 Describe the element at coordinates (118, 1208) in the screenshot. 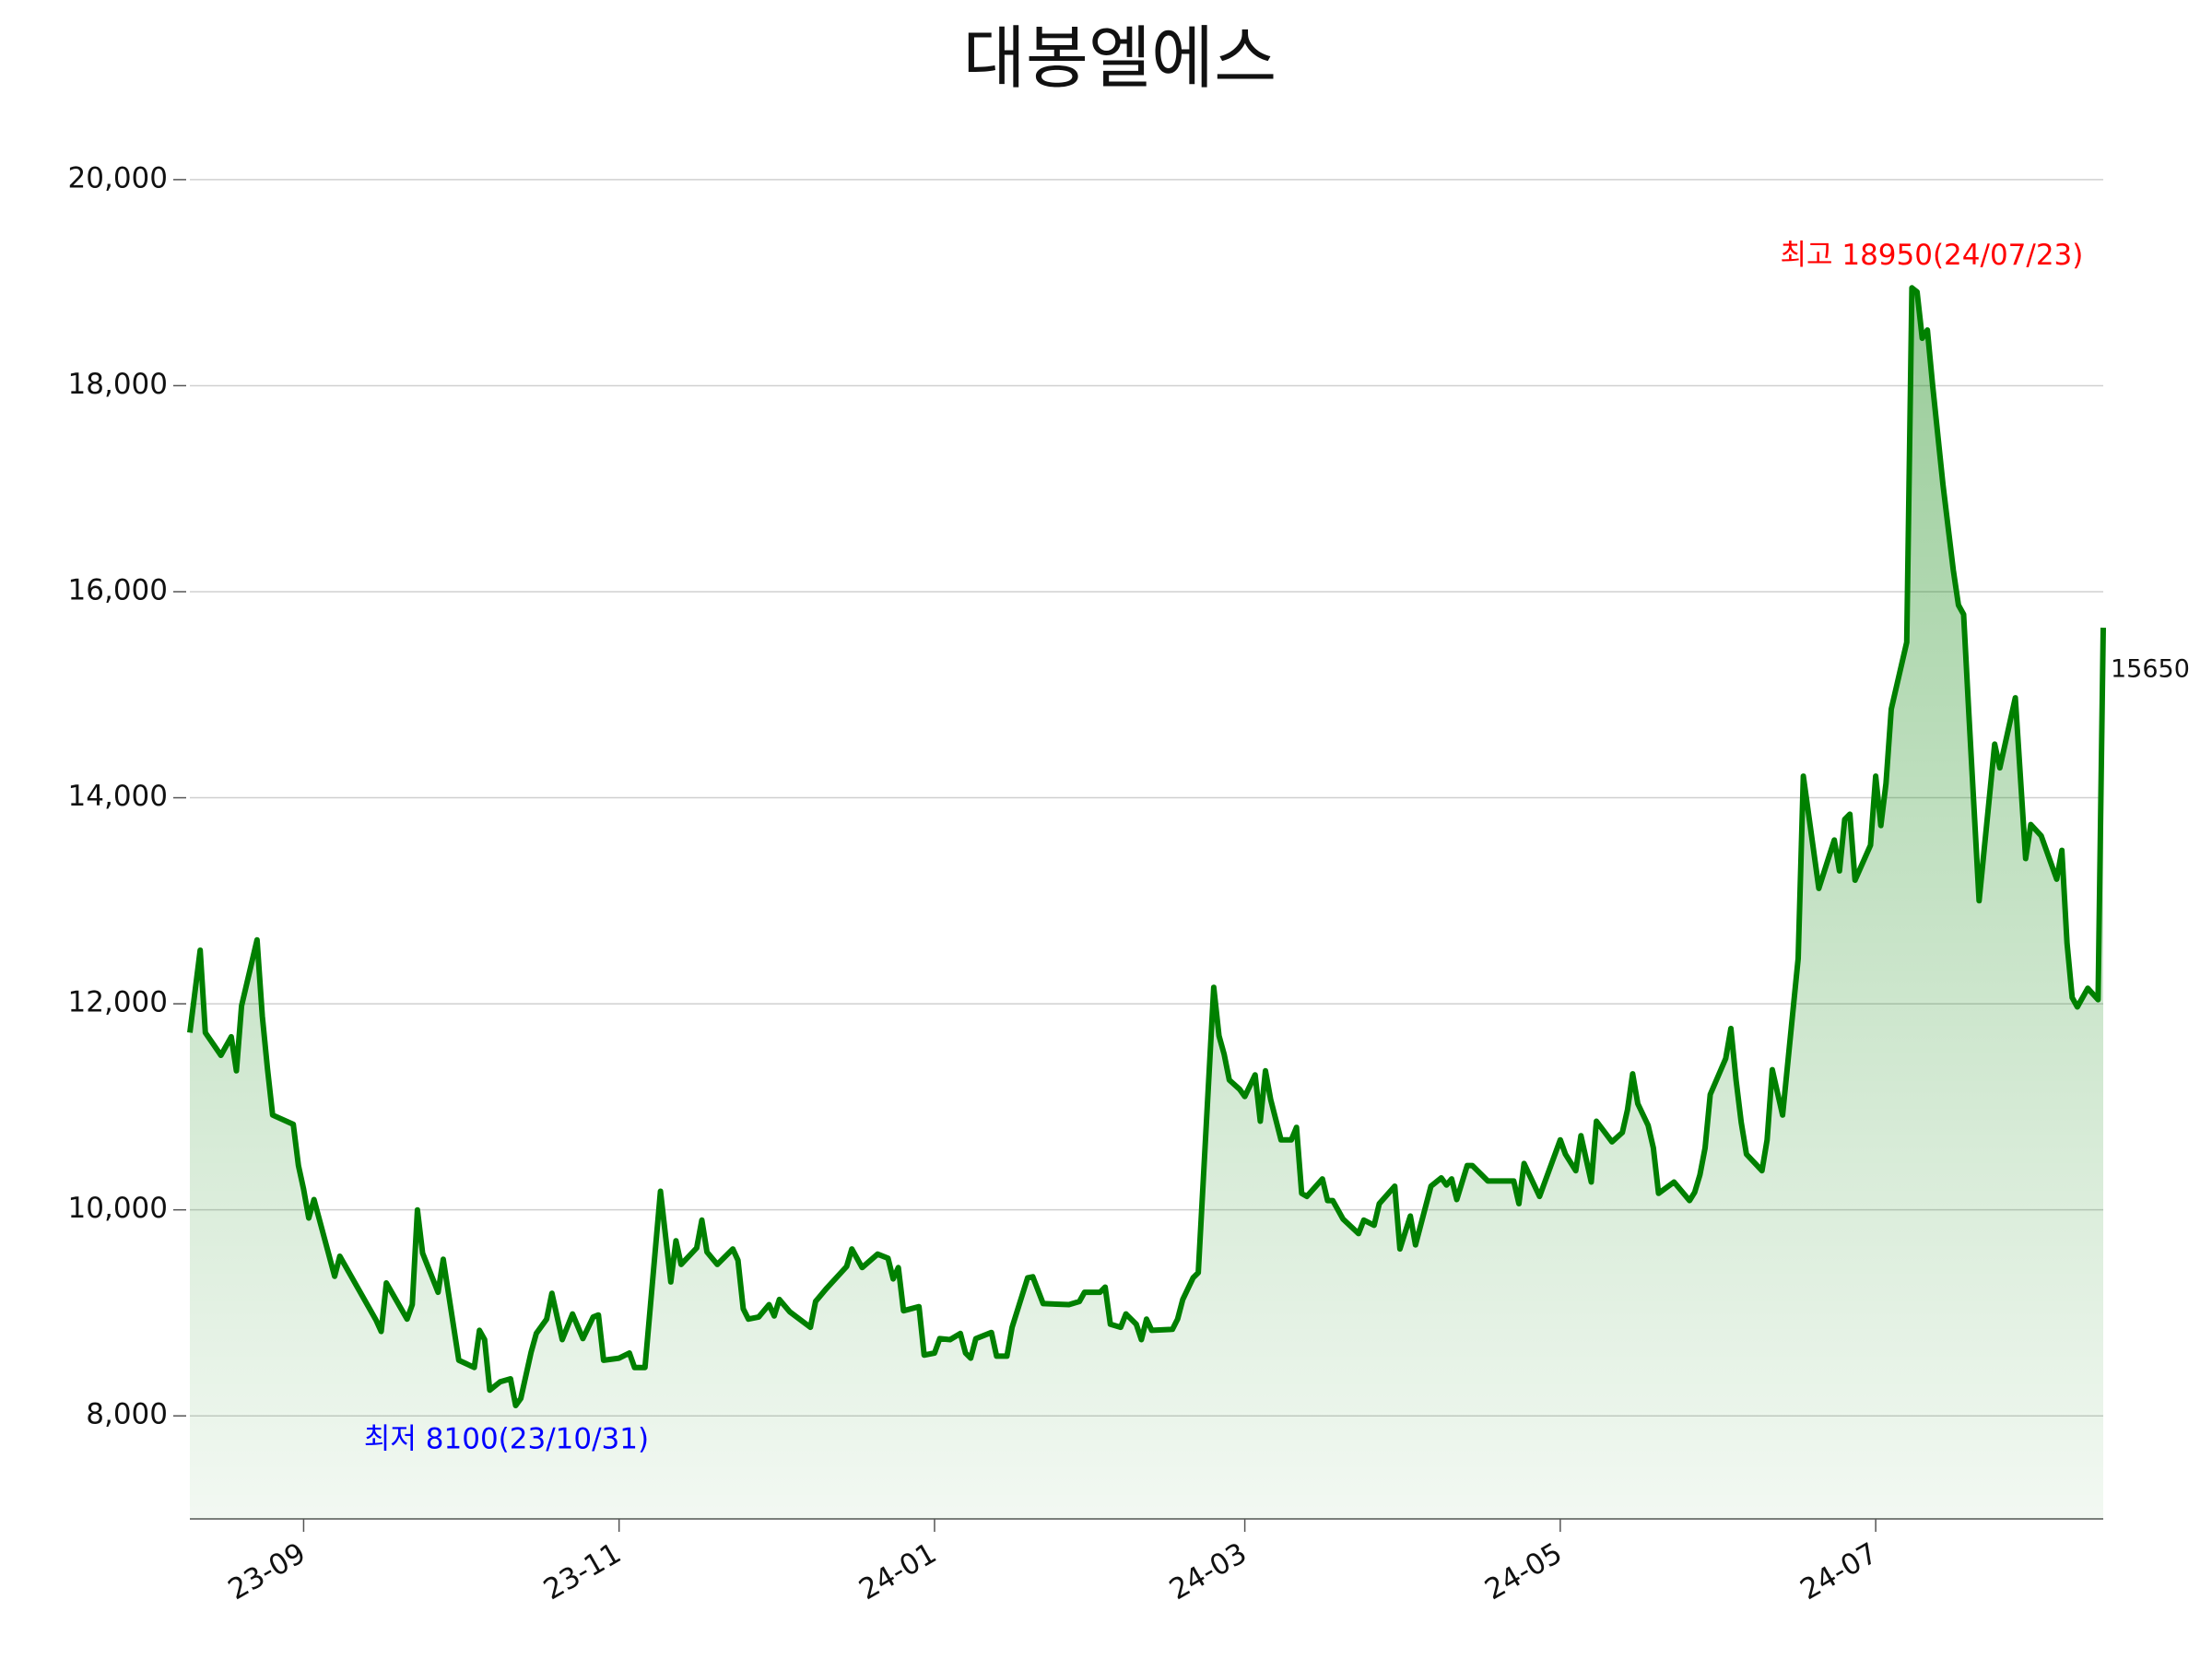

I see `y-tick-label: 10,000` at that location.